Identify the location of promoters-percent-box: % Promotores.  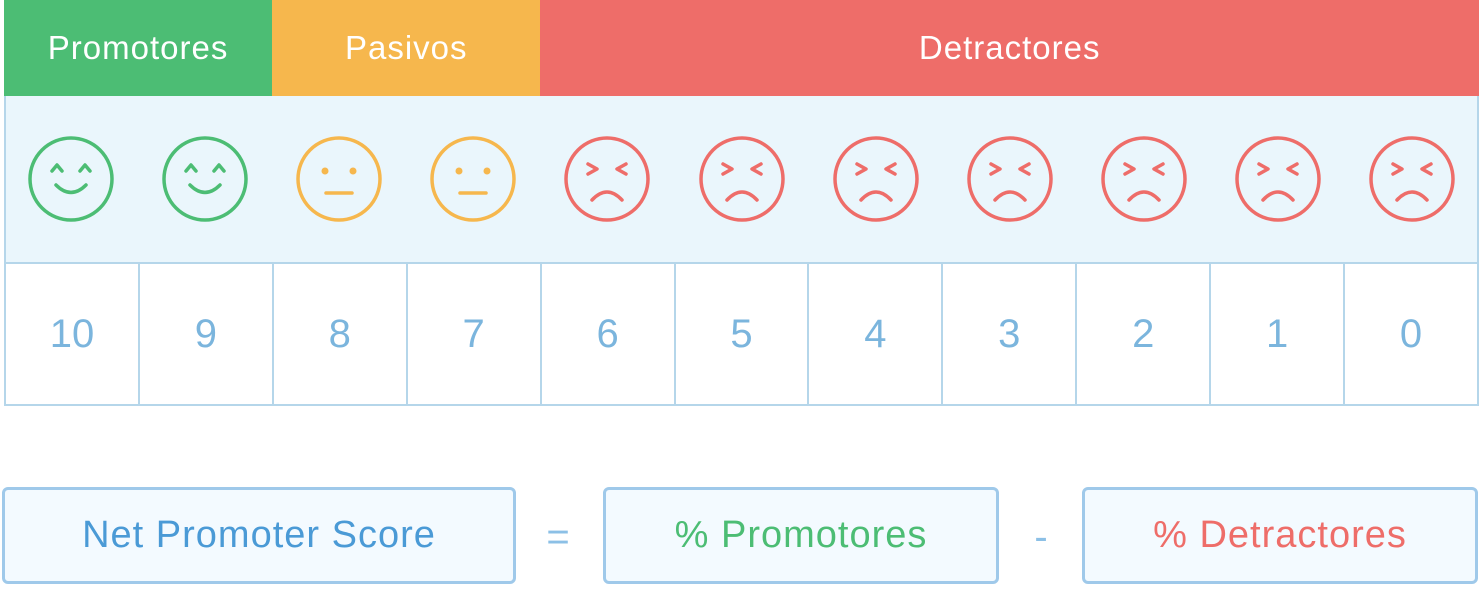
(801, 535).